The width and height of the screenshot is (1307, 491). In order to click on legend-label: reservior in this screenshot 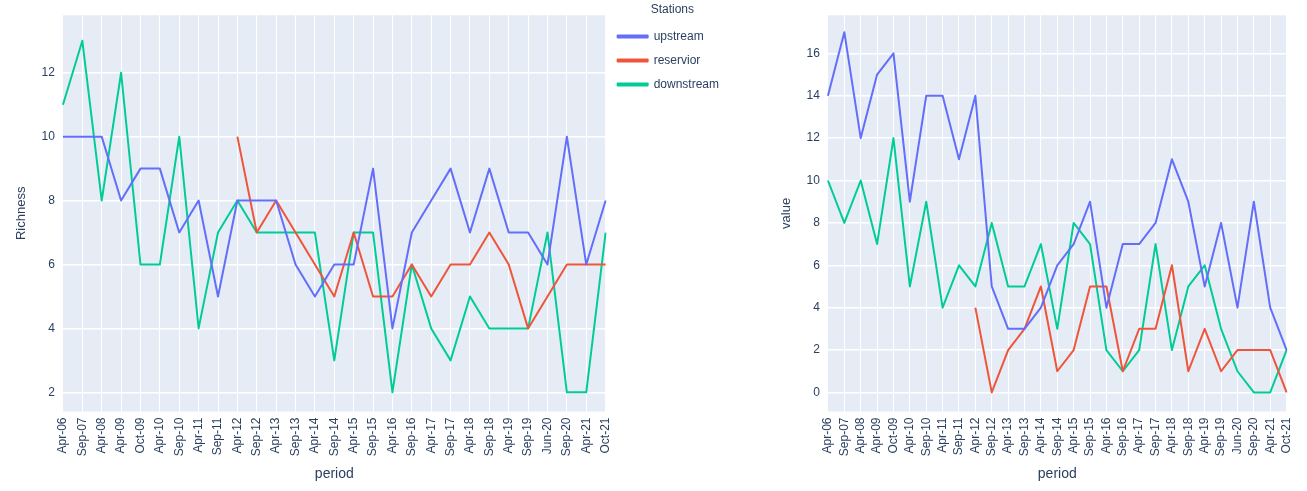, I will do `click(682, 59)`.